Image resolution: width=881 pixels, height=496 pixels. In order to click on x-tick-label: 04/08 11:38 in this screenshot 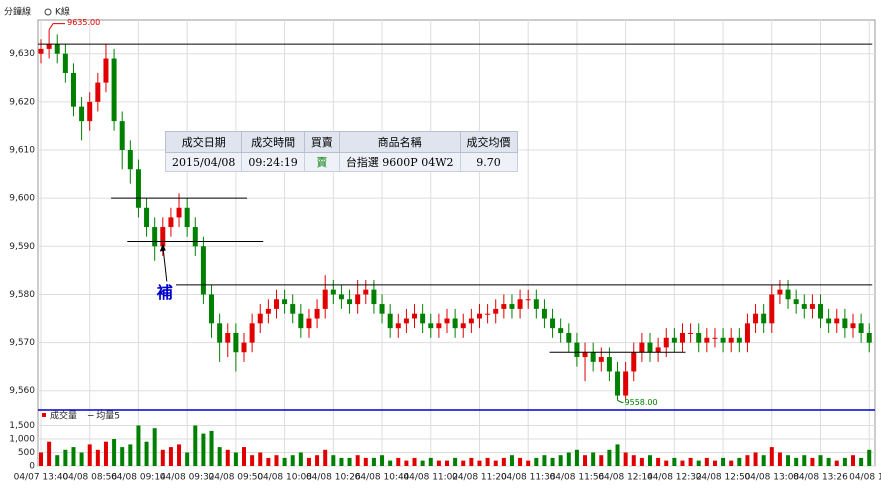, I will do `click(528, 478)`.